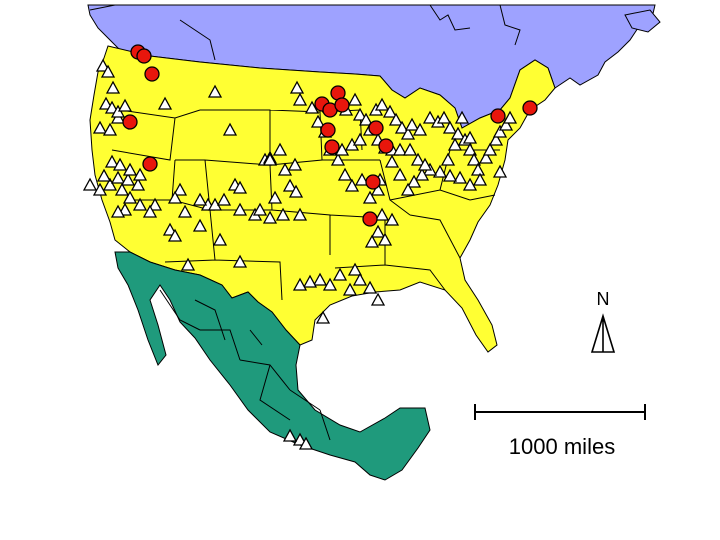  I want to click on north-arrow: N, so click(603, 321).